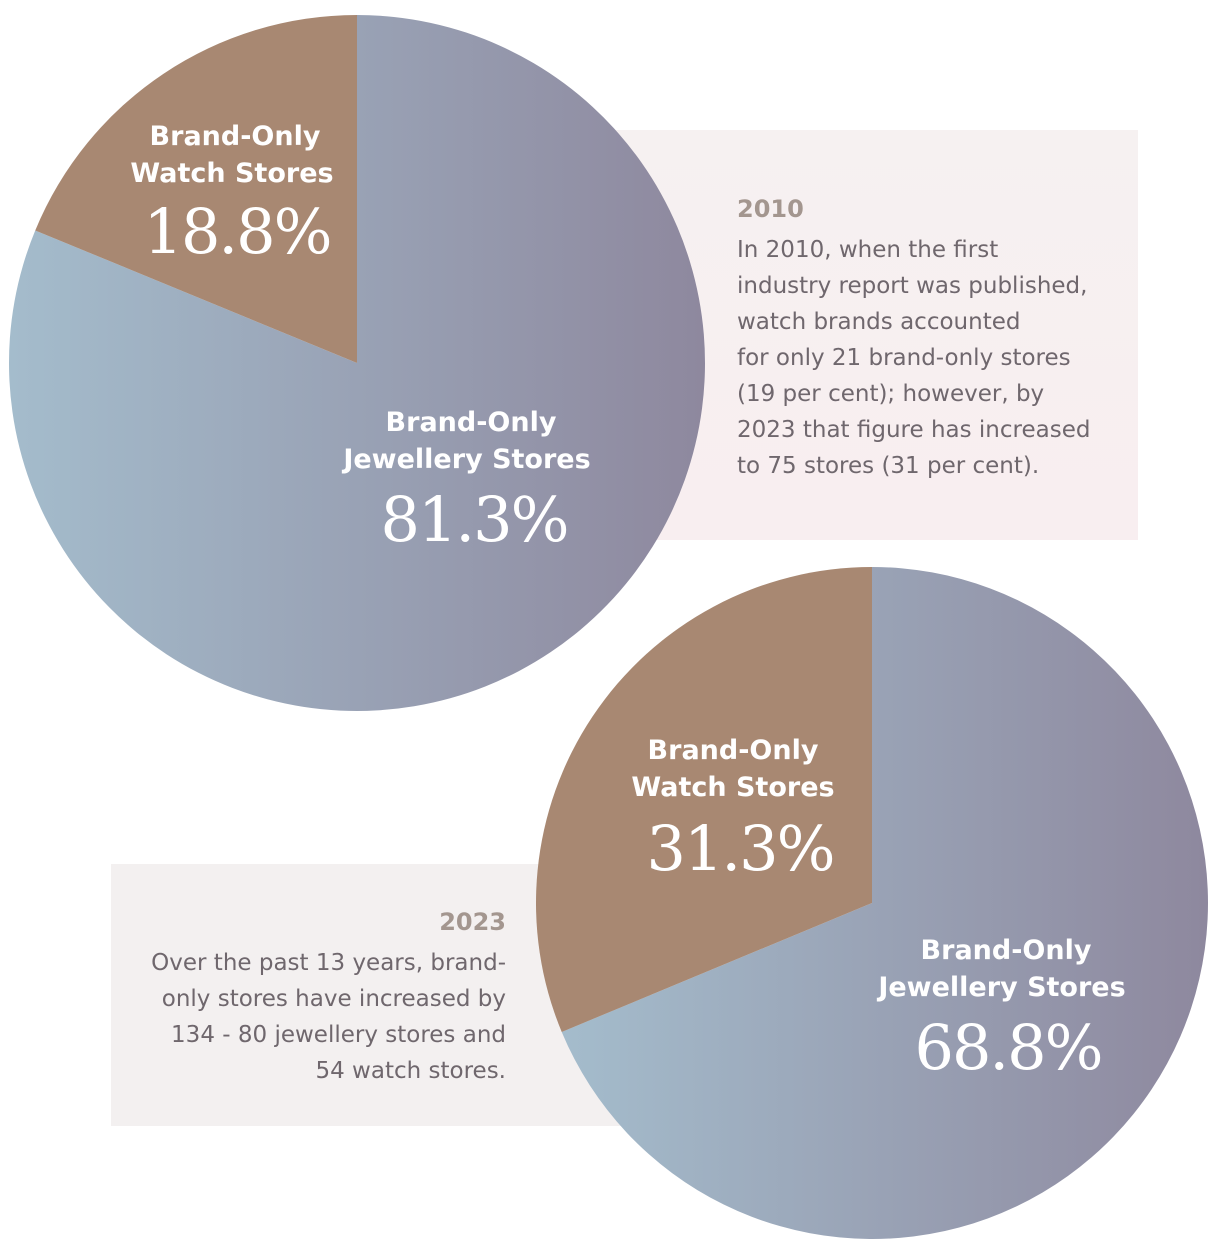  Describe the element at coordinates (912, 286) in the screenshot. I see `panel-2010-line: industry report was published,` at that location.